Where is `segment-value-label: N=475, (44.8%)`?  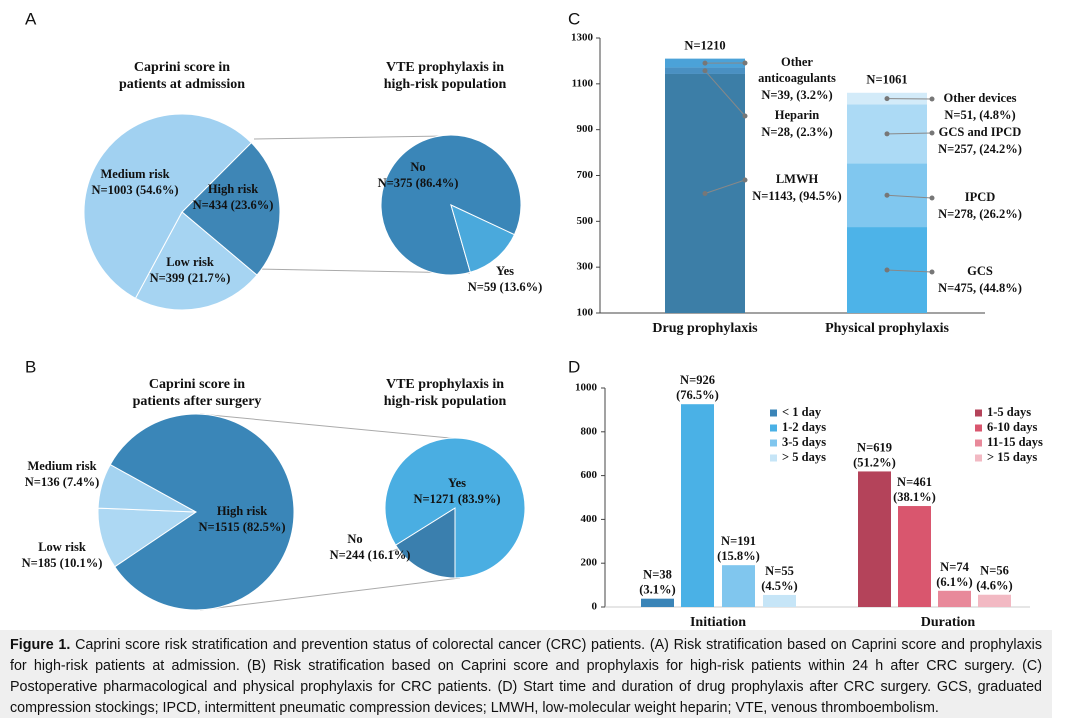 segment-value-label: N=475, (44.8%) is located at coordinates (980, 288).